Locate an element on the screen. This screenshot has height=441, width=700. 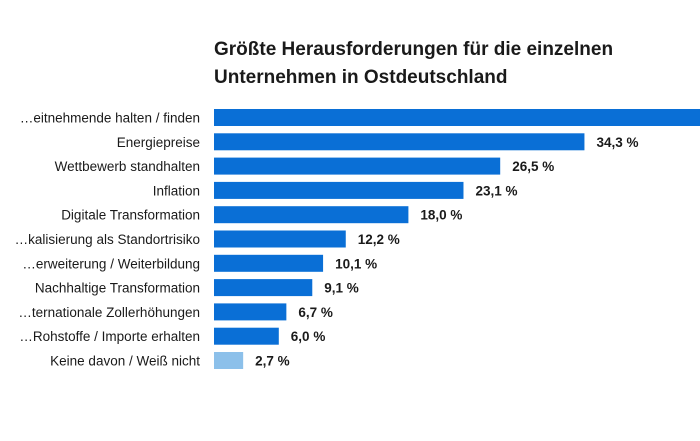
category-label: …erweiterung / Weiterbildung is located at coordinates (111, 263).